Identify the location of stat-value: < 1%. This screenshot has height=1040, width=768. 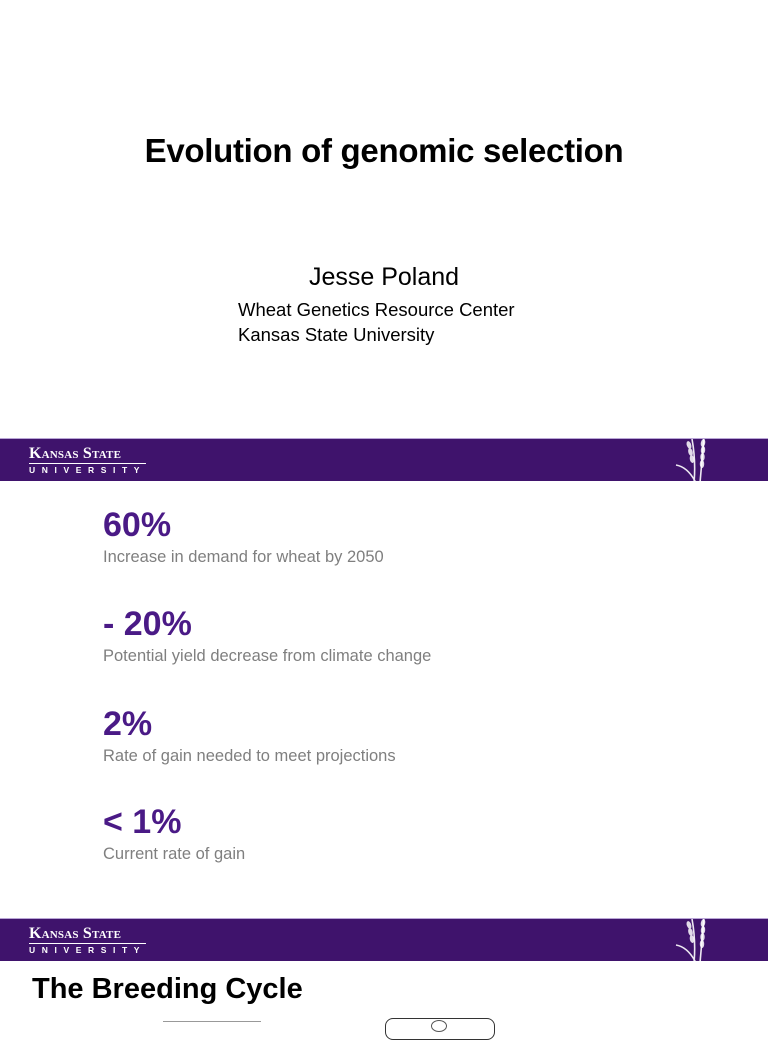
(142, 822).